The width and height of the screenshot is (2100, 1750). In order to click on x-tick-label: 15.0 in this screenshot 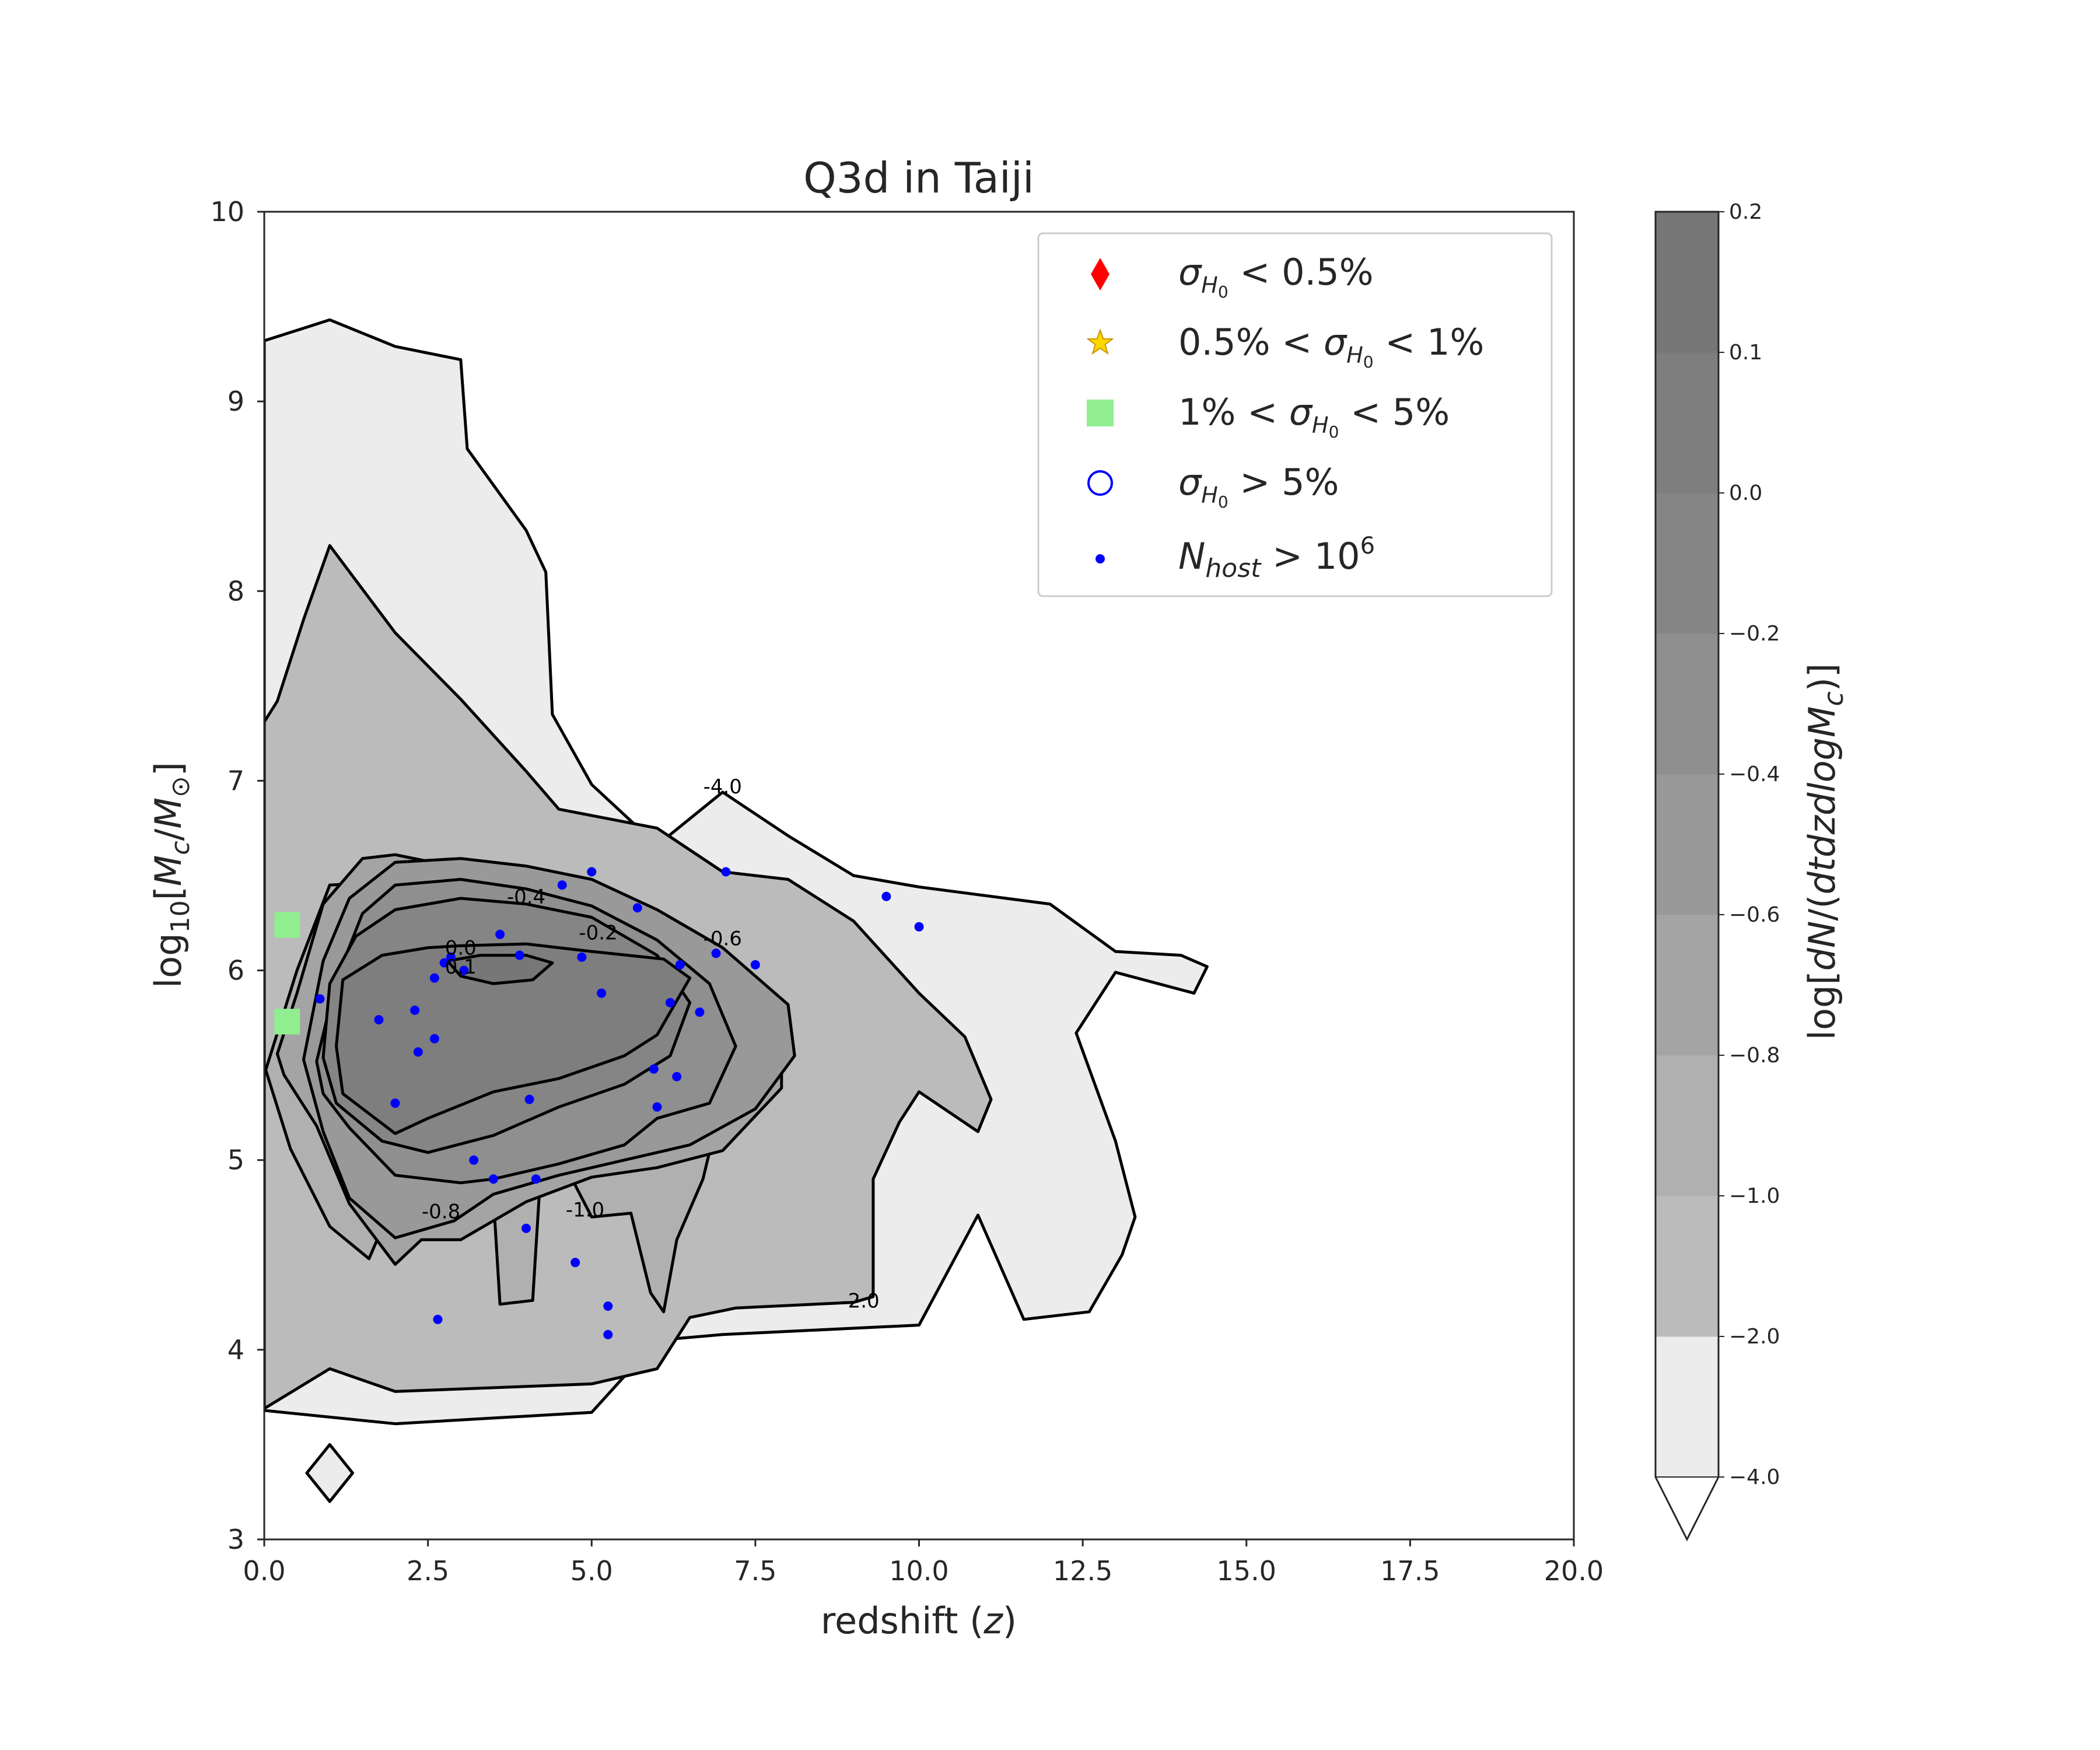, I will do `click(1246, 1571)`.